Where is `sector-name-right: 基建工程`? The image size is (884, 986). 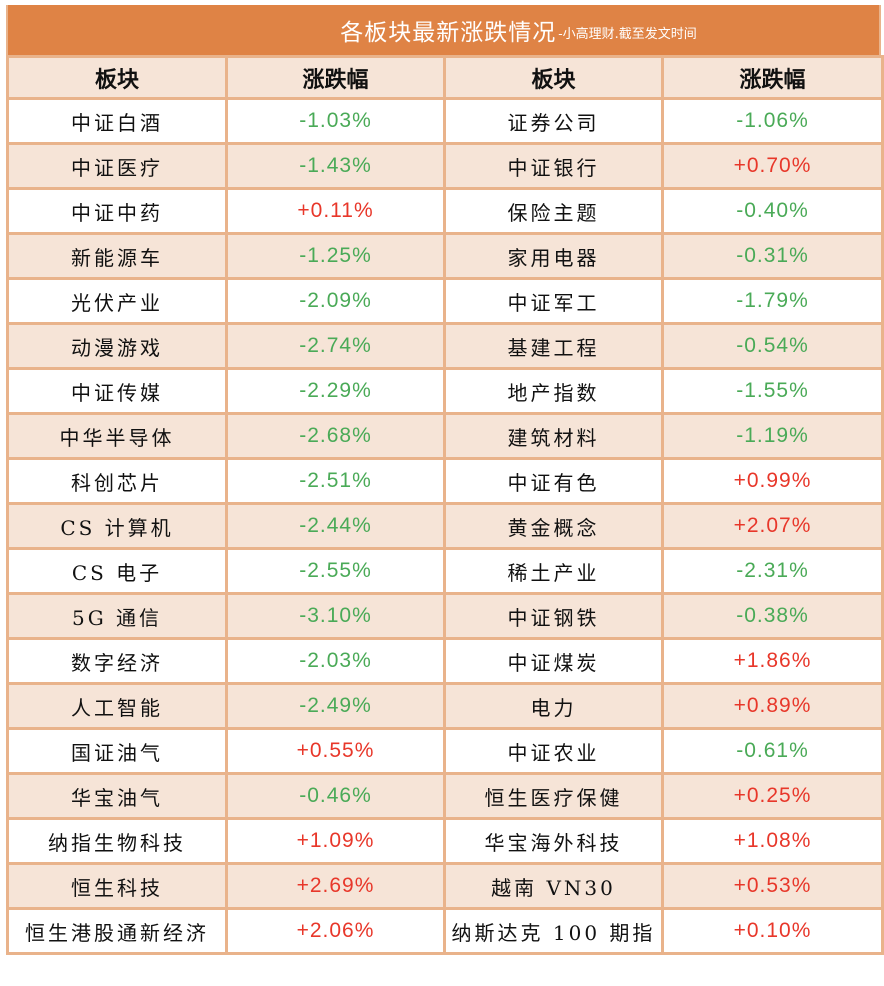 sector-name-right: 基建工程 is located at coordinates (553, 346).